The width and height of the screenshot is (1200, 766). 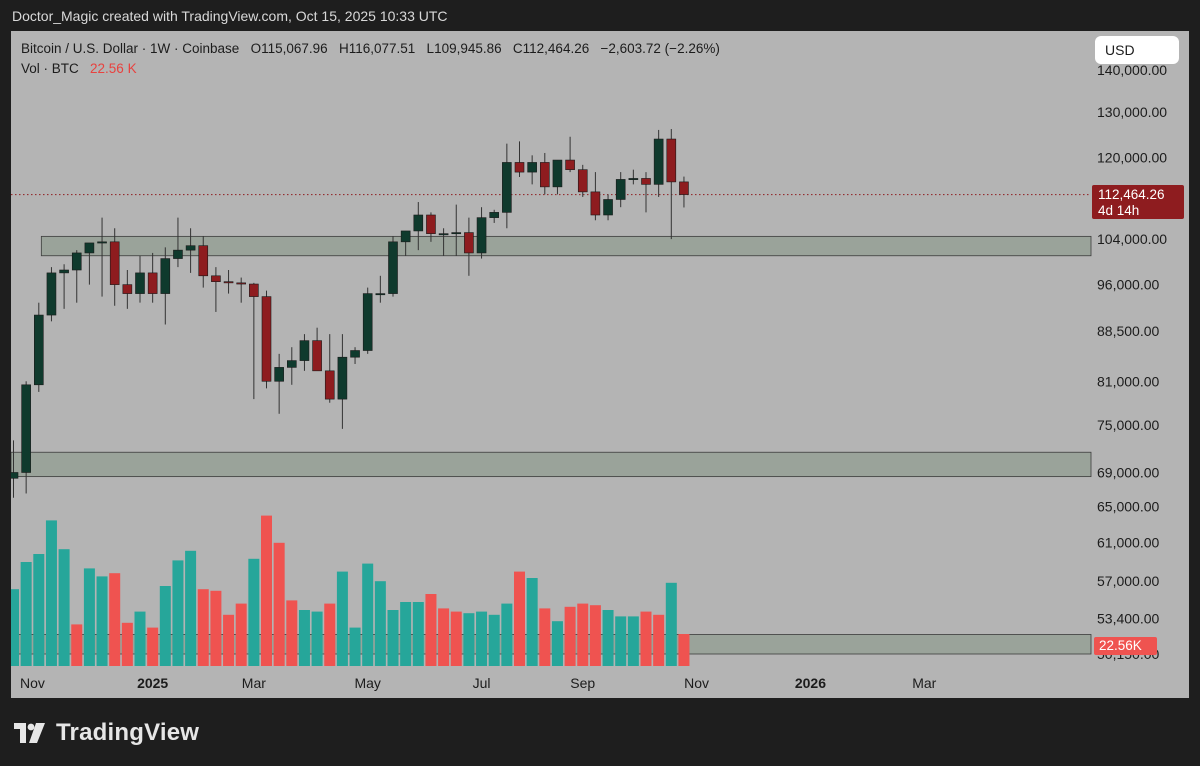 What do you see at coordinates (1128, 331) in the screenshot?
I see `y-axis-tick-label: 88,500.00` at bounding box center [1128, 331].